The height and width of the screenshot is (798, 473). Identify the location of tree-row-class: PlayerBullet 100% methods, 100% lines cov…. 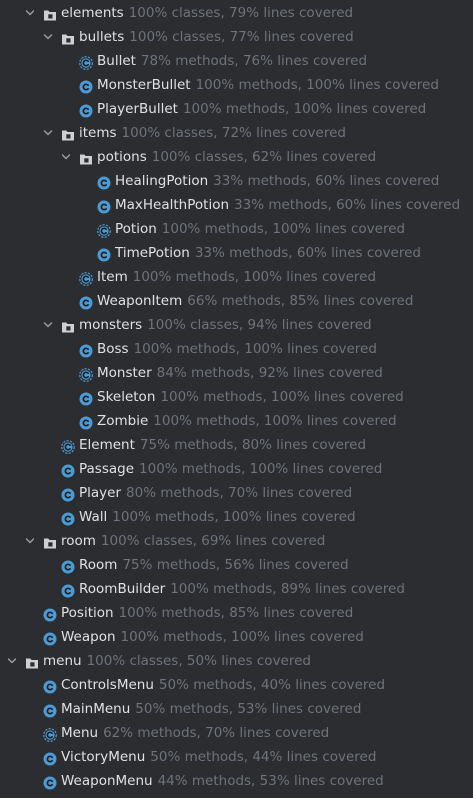
(236, 109).